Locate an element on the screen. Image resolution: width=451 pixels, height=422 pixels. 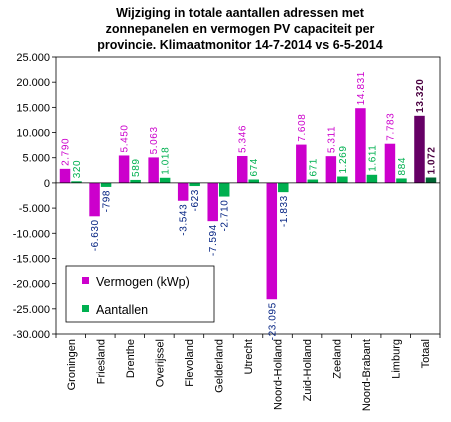
data-label-vermogen: 5.311 is located at coordinates (331, 139).